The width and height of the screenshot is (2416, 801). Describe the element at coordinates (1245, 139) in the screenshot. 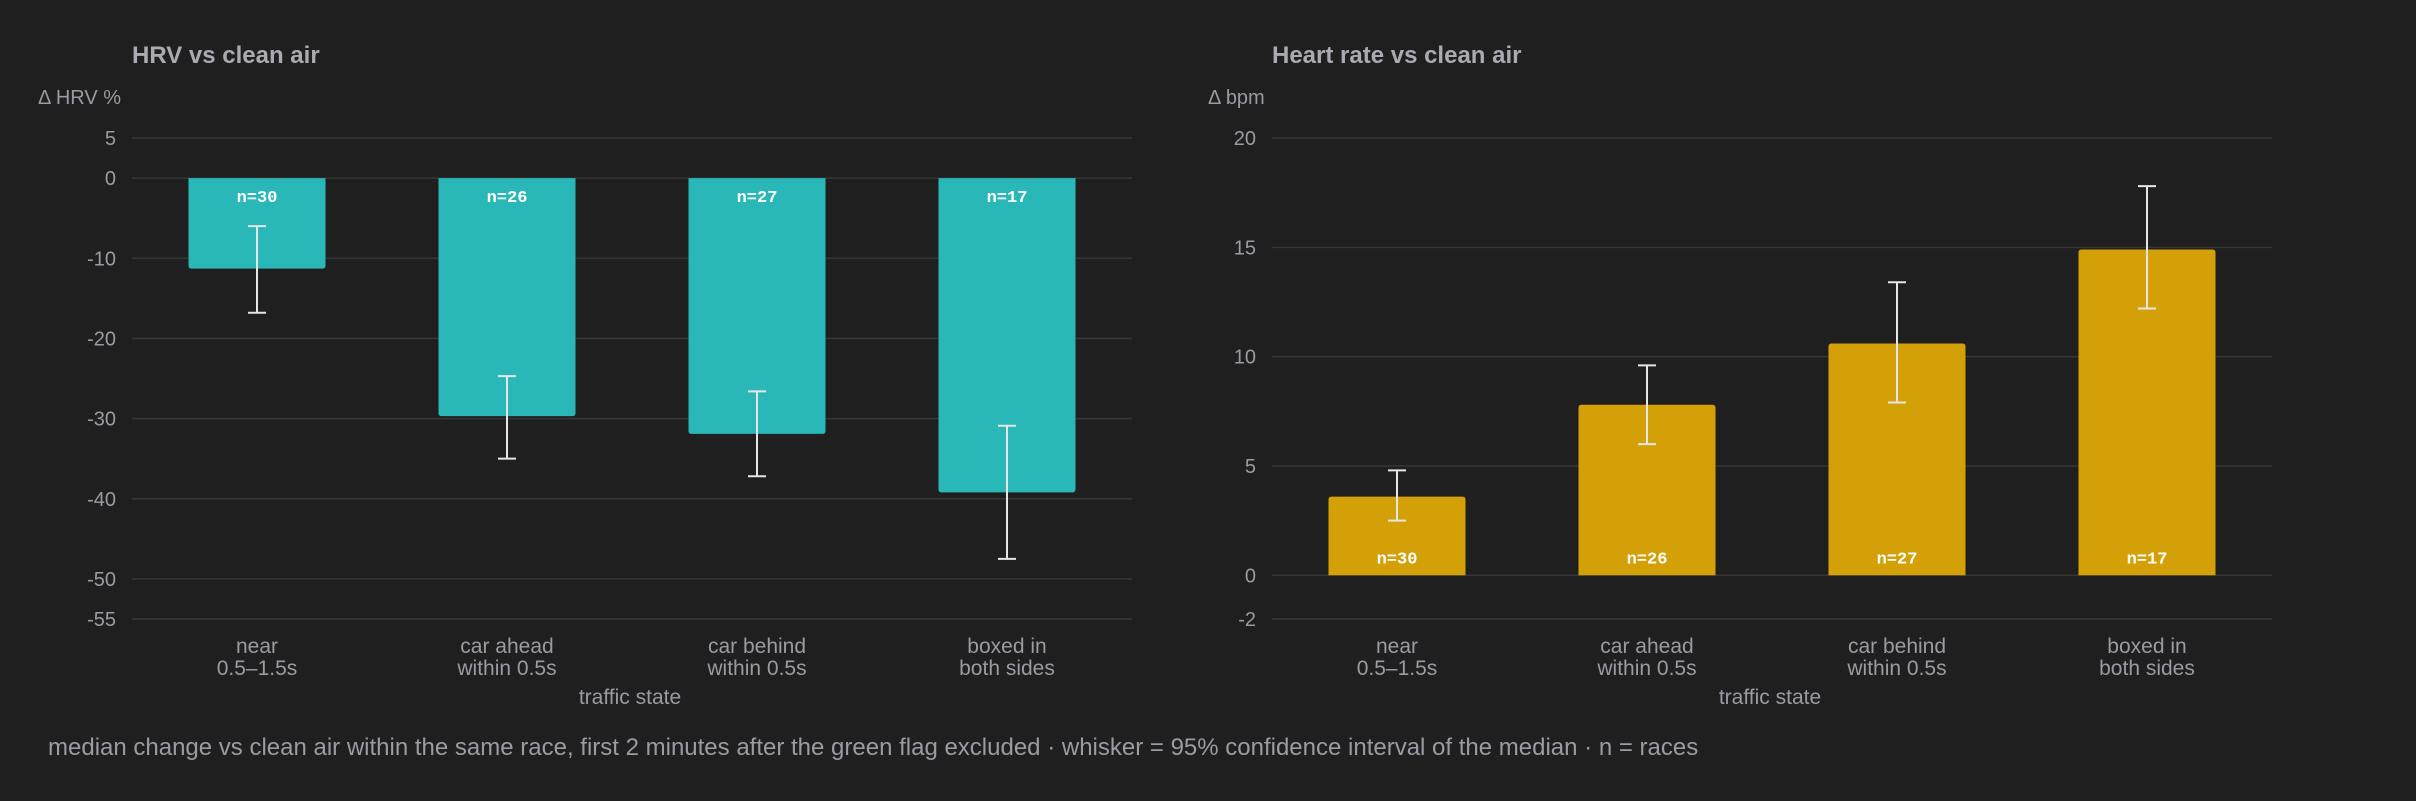

I see `y-tick-label: 20` at that location.